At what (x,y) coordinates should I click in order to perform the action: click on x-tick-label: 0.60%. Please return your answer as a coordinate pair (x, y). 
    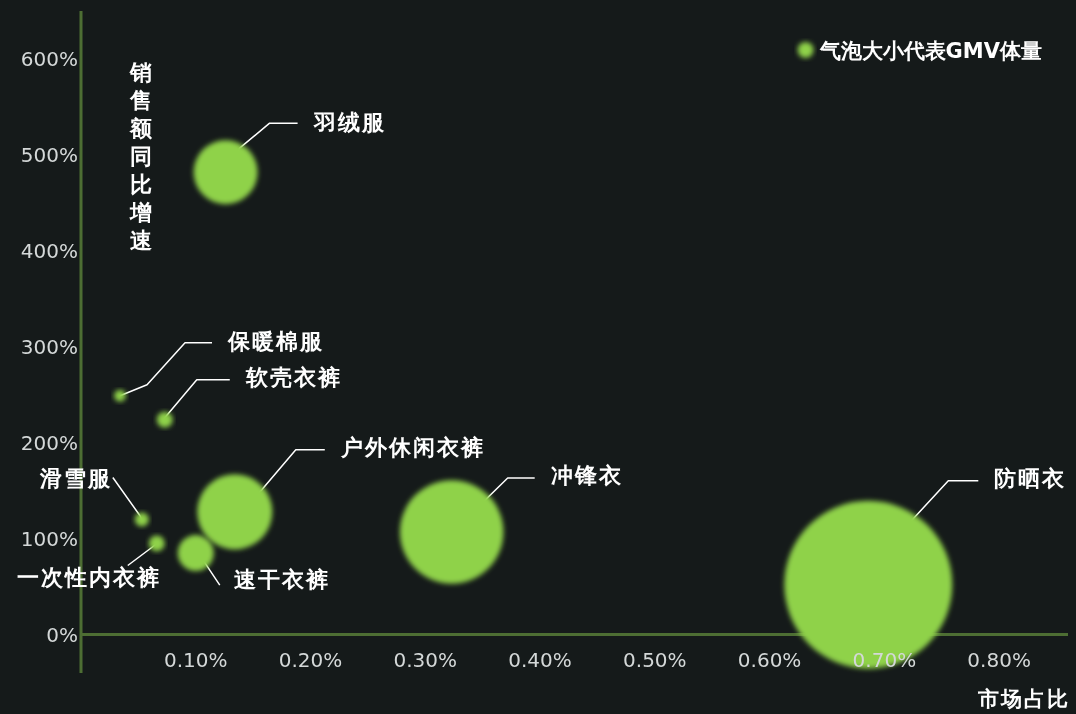
    Looking at the image, I should click on (769, 659).